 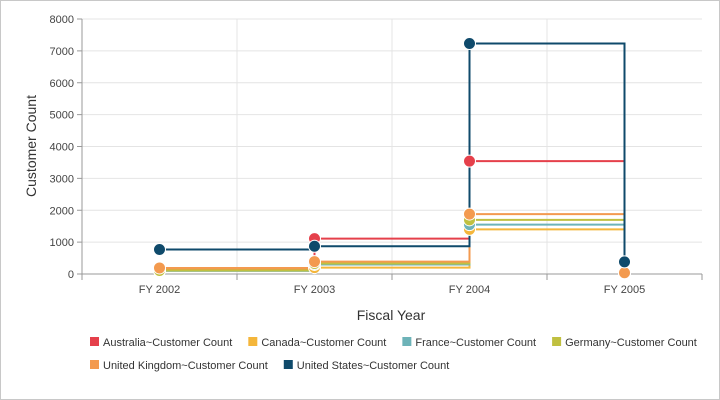 I want to click on legend-item: Canada~Customer Count, so click(x=317, y=343).